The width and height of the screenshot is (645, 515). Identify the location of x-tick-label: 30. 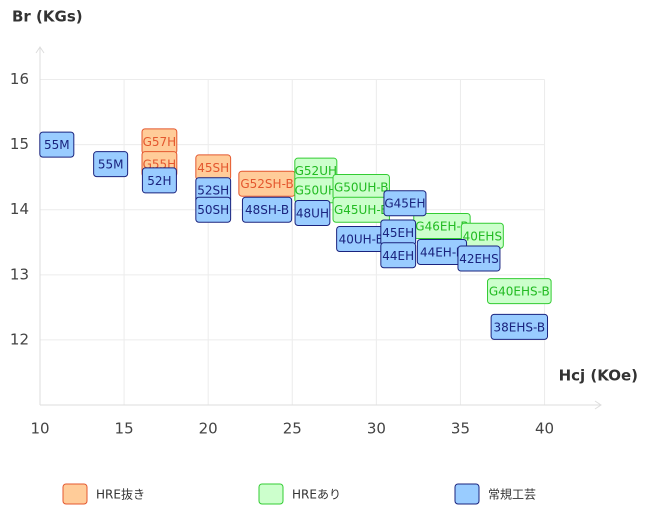
(376, 429).